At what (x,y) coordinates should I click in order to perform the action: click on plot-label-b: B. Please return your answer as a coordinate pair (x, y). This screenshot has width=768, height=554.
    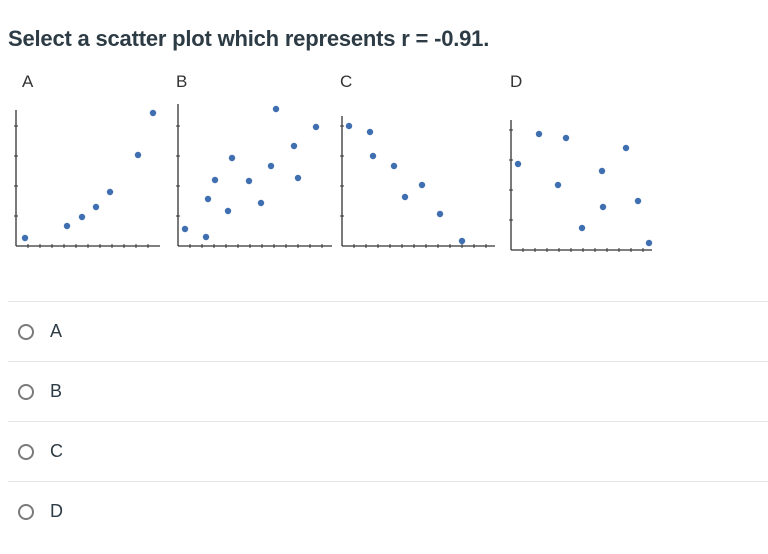
    Looking at the image, I should click on (182, 81).